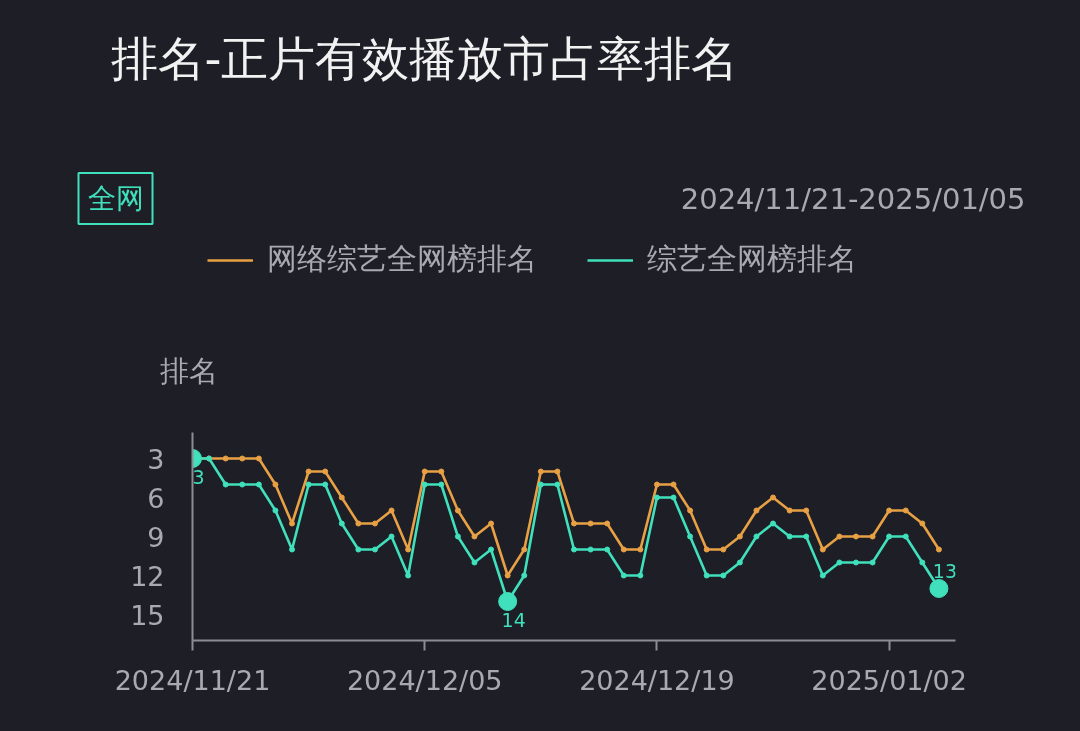  Describe the element at coordinates (188, 370) in the screenshot. I see `y-axis-title: 排名` at that location.